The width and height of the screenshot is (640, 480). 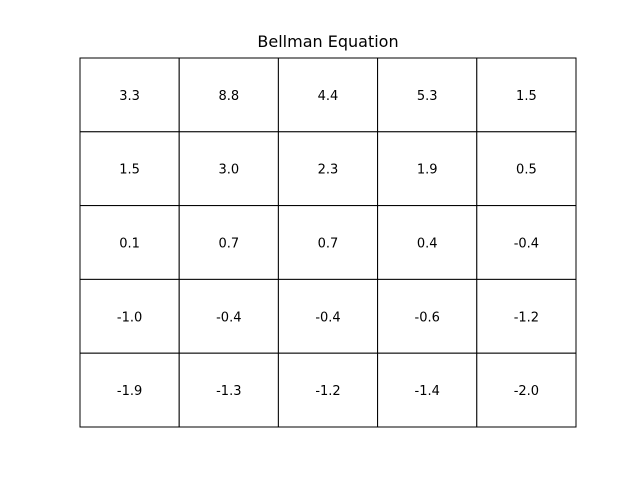 I want to click on cell-value-r4-c2: -1.2, so click(x=327, y=391).